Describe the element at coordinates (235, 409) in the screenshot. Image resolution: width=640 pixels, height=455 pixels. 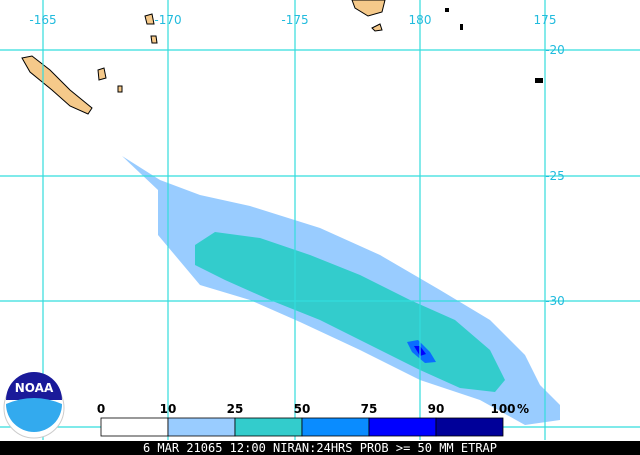
I see `legend-label: 25` at that location.